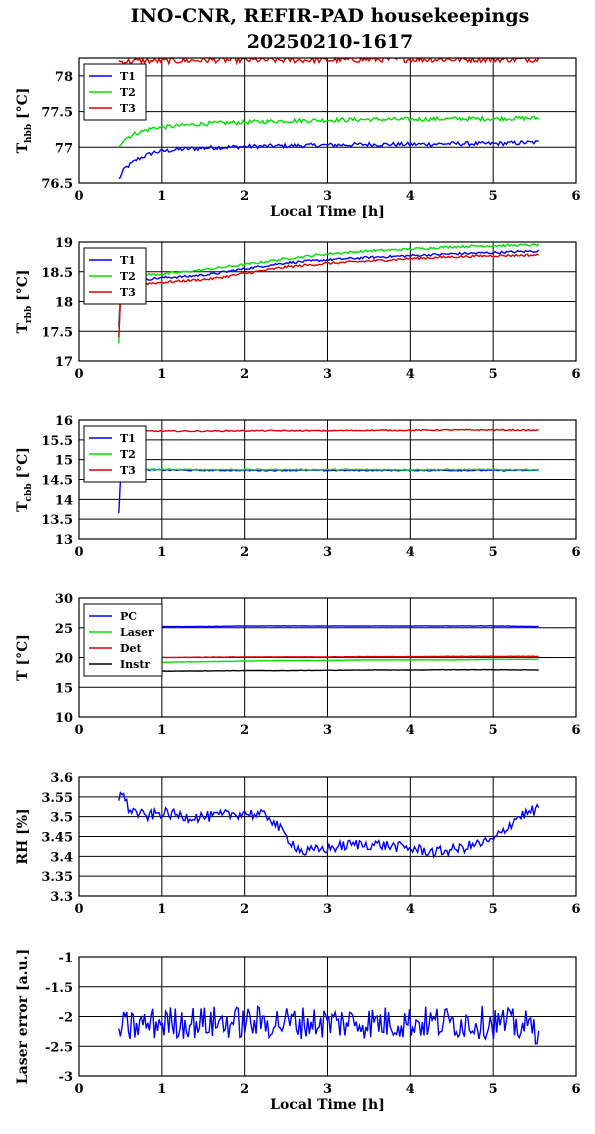 The image size is (595, 1134). Describe the element at coordinates (328, 661) in the screenshot. I see `series-line-laser` at that location.